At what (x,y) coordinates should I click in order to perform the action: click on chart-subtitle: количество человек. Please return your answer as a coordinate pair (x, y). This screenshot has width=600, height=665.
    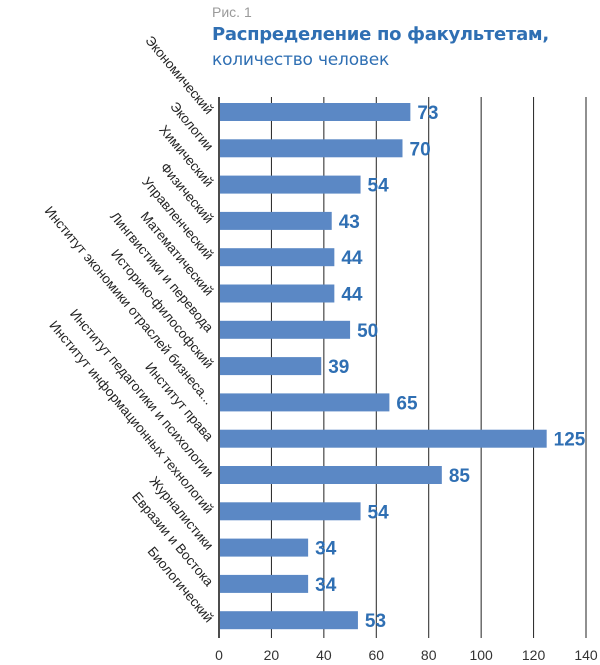
    Looking at the image, I should click on (301, 60).